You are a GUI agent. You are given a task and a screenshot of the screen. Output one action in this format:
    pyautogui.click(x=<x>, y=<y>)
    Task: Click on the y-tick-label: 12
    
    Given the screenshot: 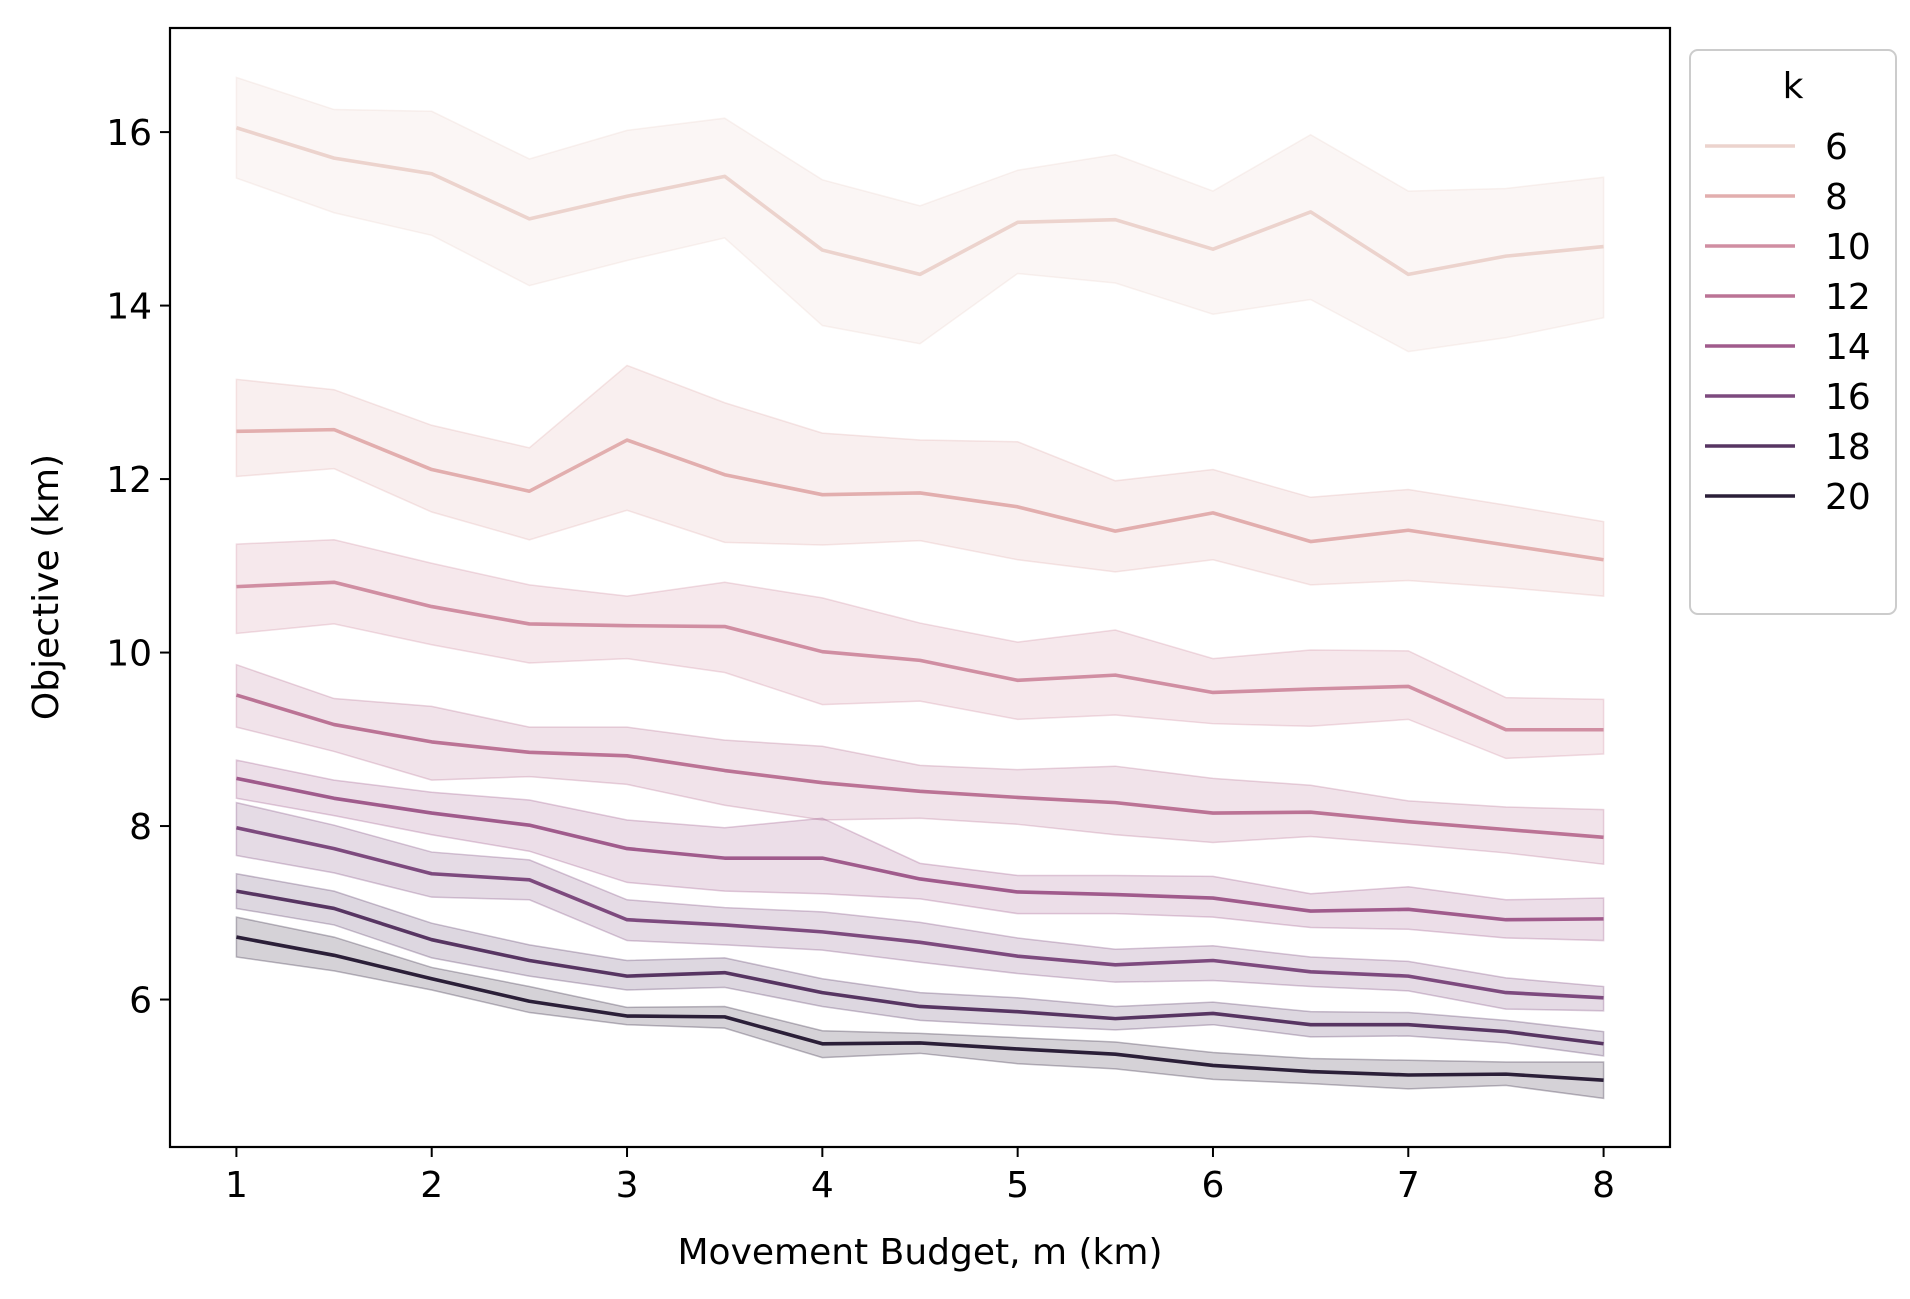 What is the action you would take?
    pyautogui.click(x=129, y=480)
    